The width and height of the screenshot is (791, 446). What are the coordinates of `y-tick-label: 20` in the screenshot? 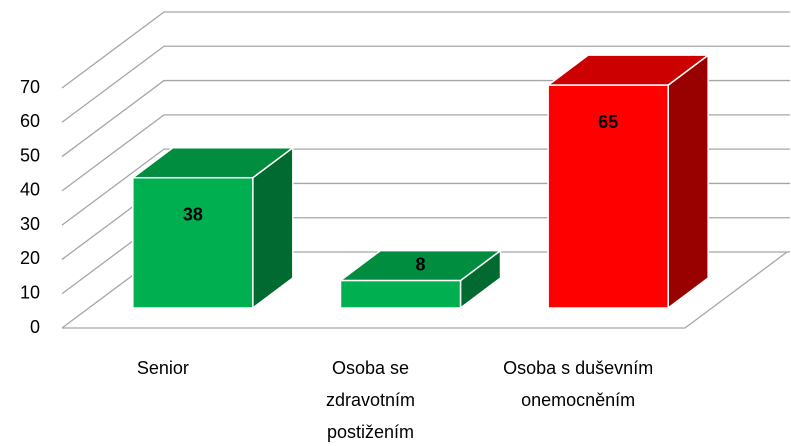 It's located at (30, 258).